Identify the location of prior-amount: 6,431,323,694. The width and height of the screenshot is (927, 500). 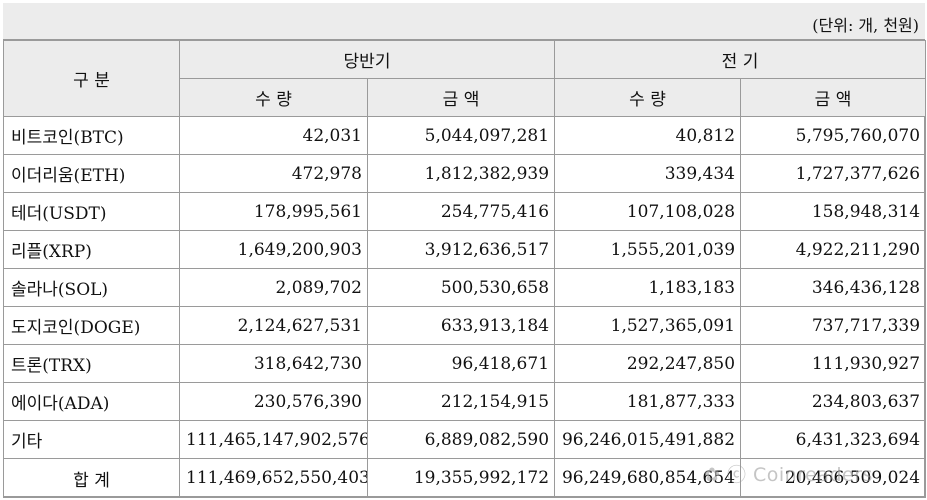
(833, 439).